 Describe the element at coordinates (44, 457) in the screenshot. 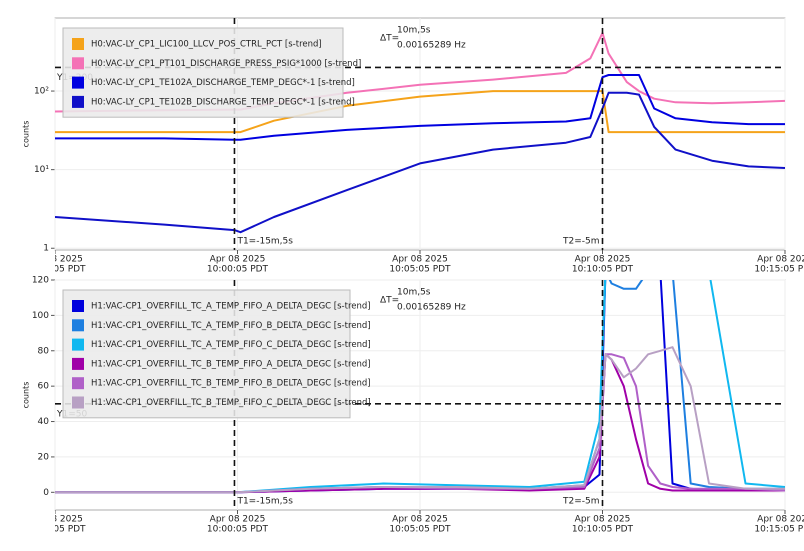

I see `y-tick-label: 20` at that location.